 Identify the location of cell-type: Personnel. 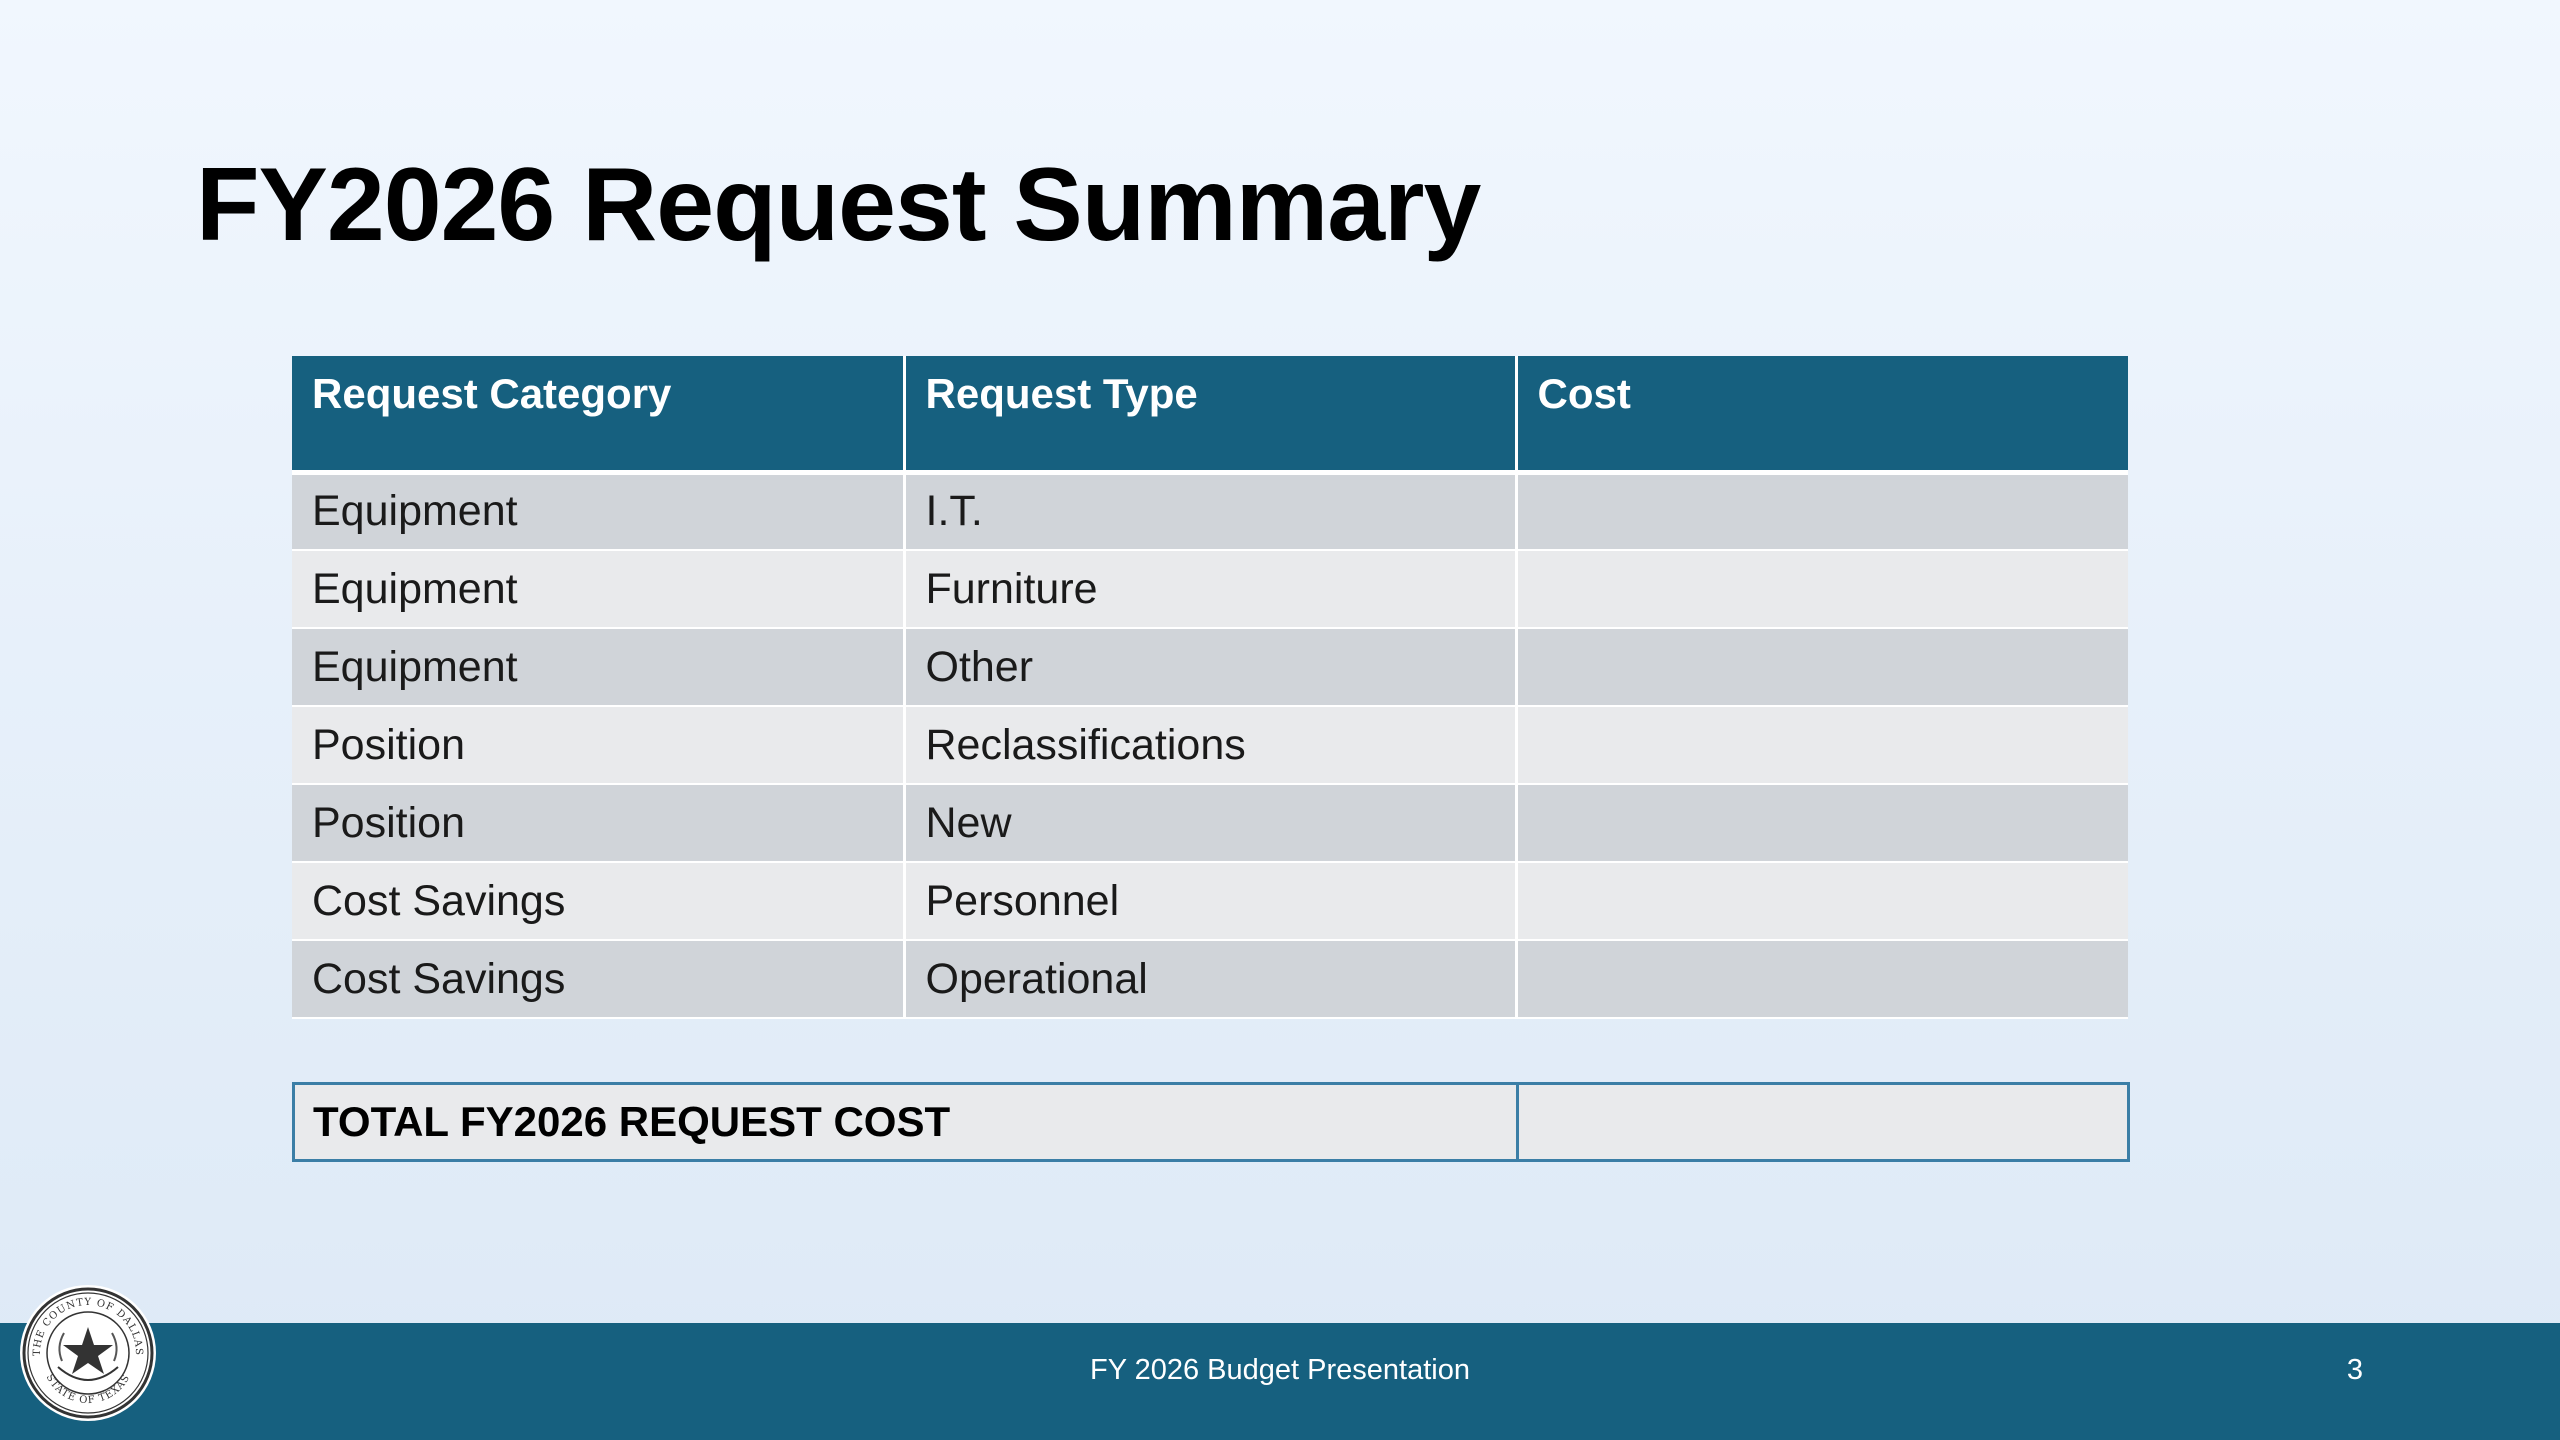
(1211, 901).